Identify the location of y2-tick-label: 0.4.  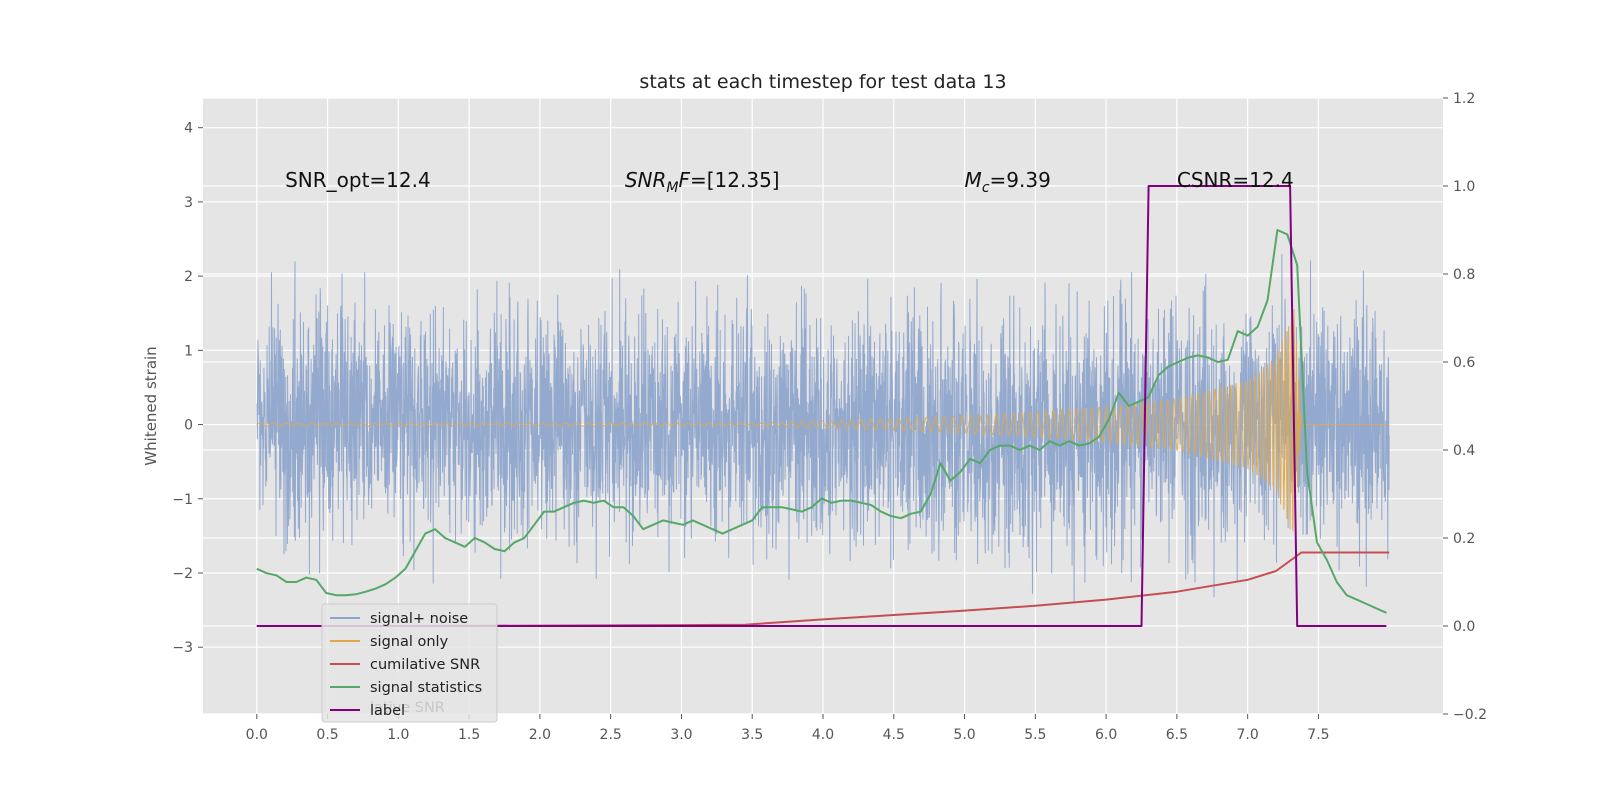
(1464, 451).